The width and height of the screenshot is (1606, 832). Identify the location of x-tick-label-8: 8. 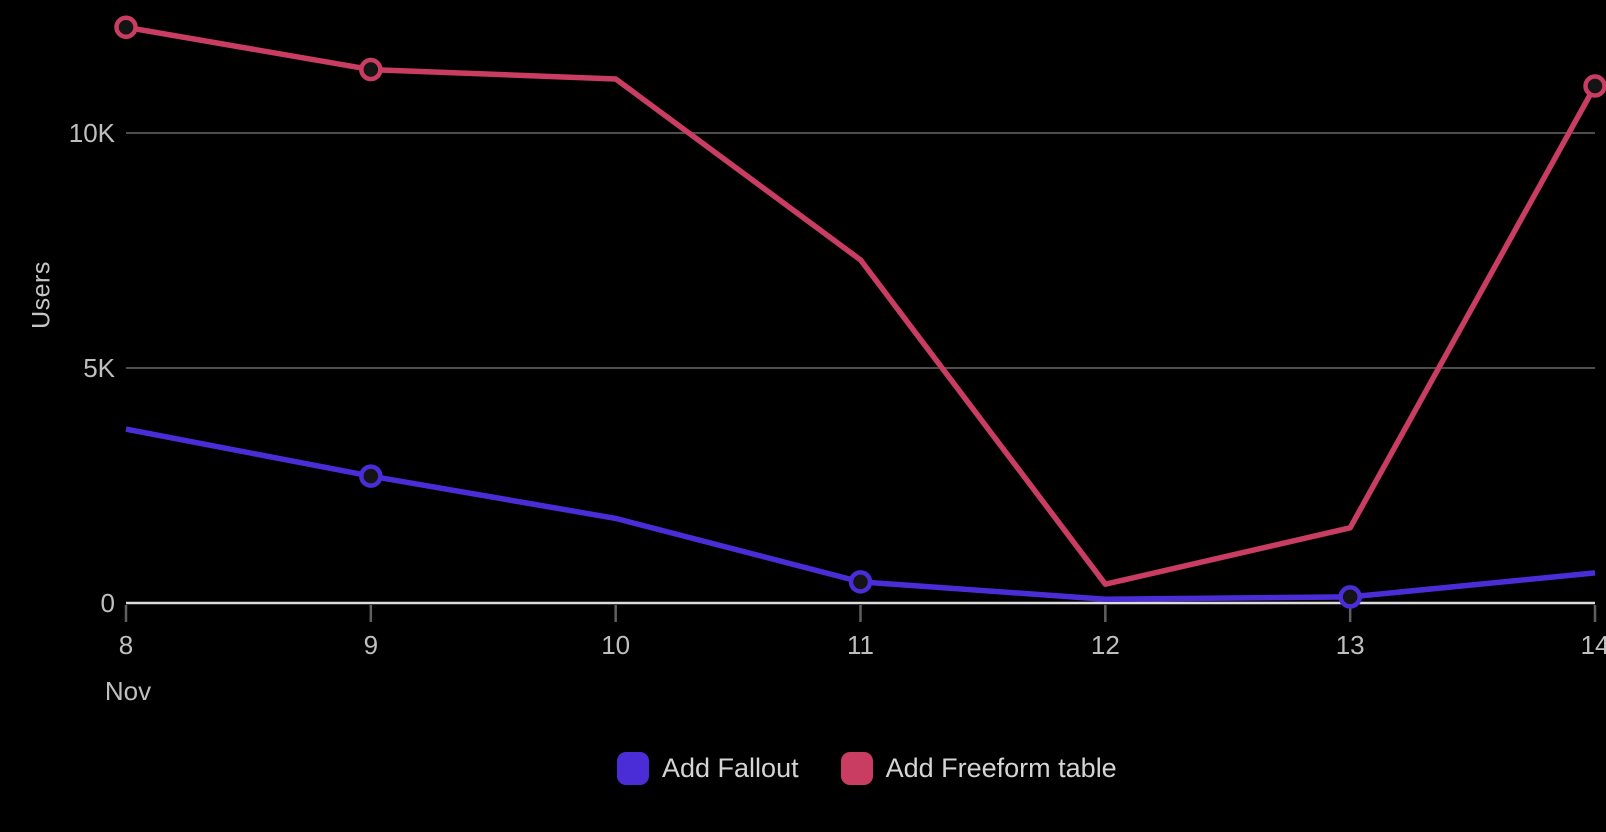
(126, 645).